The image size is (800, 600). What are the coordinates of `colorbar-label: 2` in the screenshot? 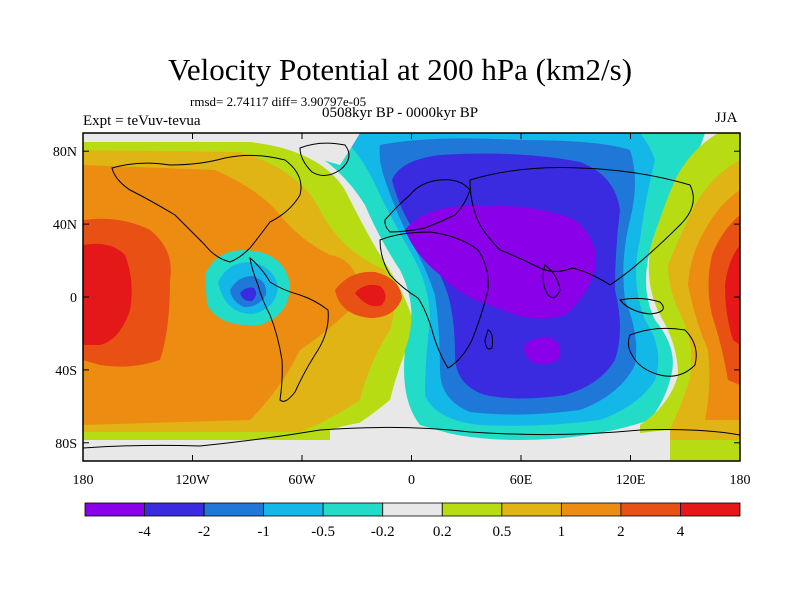 It's located at (621, 532).